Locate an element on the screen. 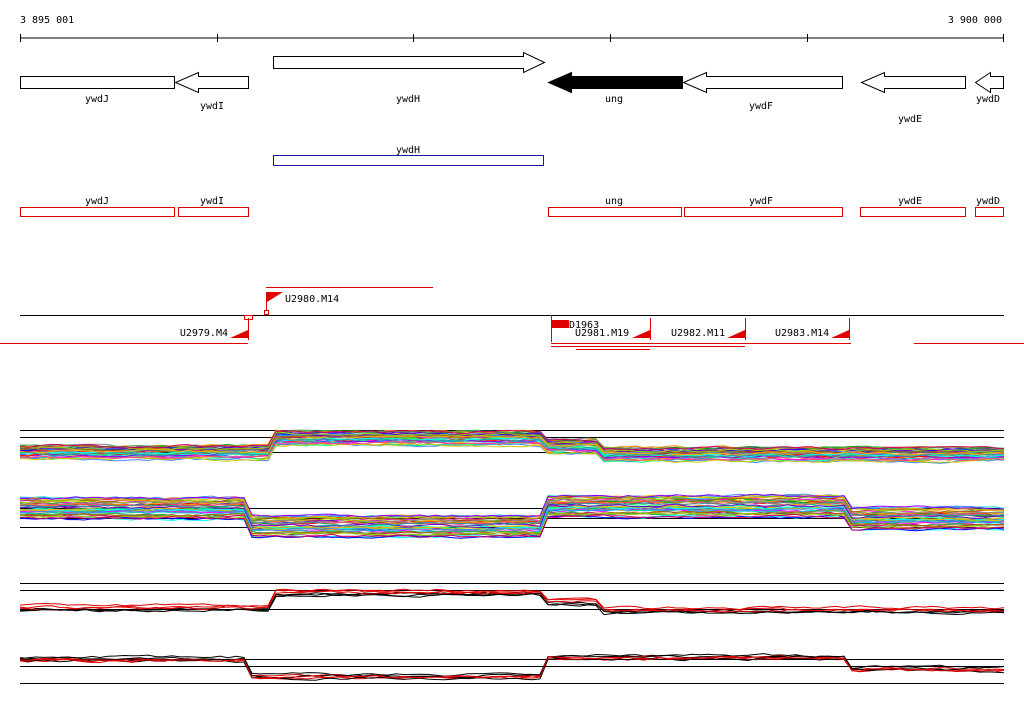 This screenshot has width=1024, height=714. gene-ywdH-arrow is located at coordinates (409, 62).